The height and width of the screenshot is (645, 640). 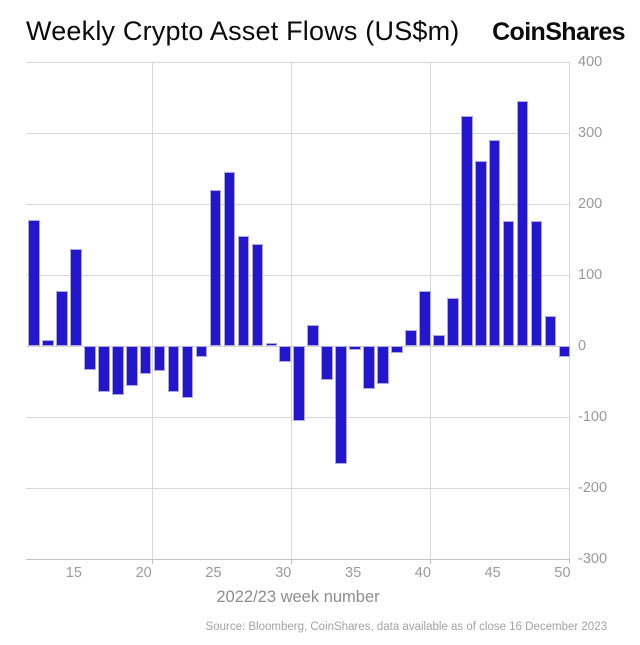 What do you see at coordinates (559, 32) in the screenshot?
I see `coinshares-logo: CoinShares` at bounding box center [559, 32].